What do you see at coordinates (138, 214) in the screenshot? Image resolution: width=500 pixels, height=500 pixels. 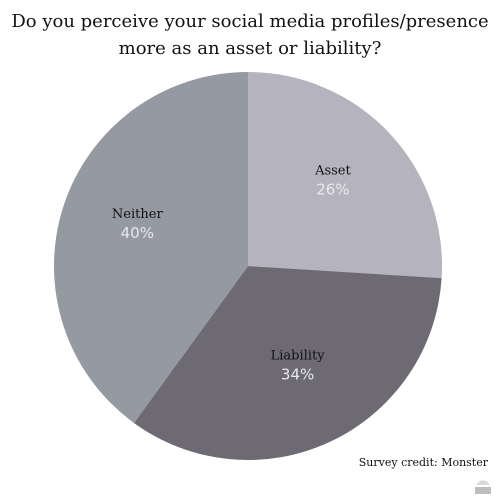 I see `slice-label-neither: Neither` at bounding box center [138, 214].